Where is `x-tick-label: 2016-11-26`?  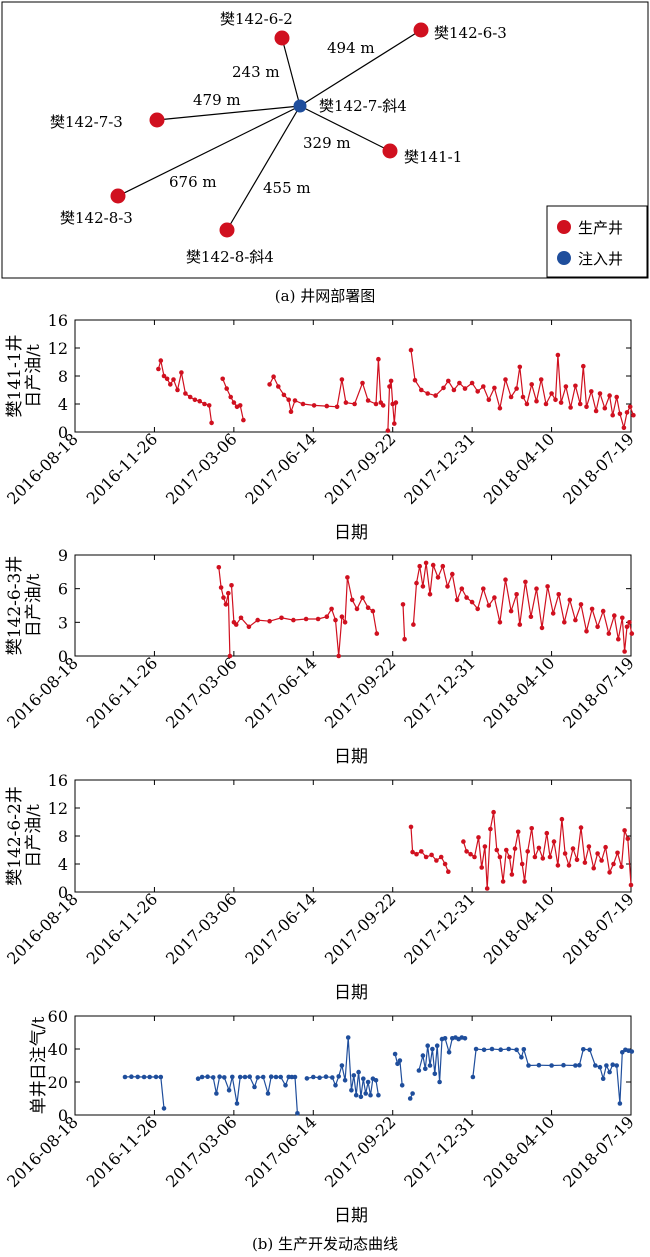
x-tick-label: 2016-11-26 is located at coordinates (122, 928).